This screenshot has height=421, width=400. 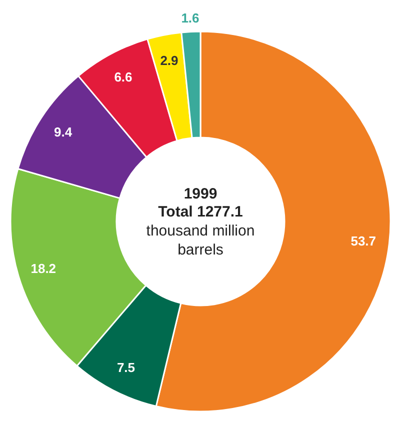 I want to click on data-label: 18.2, so click(x=43, y=268).